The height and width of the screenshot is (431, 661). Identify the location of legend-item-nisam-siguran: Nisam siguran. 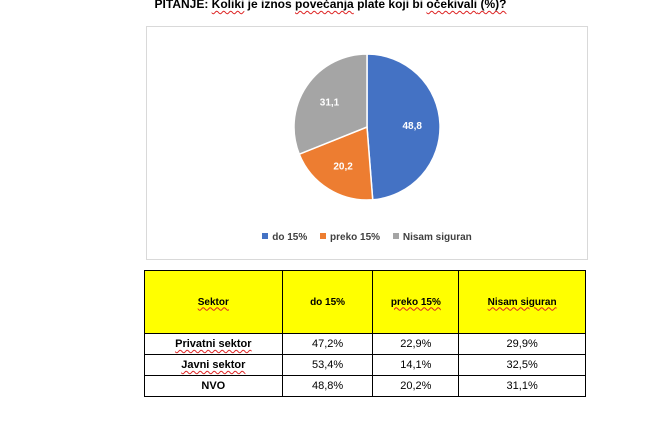
(432, 237).